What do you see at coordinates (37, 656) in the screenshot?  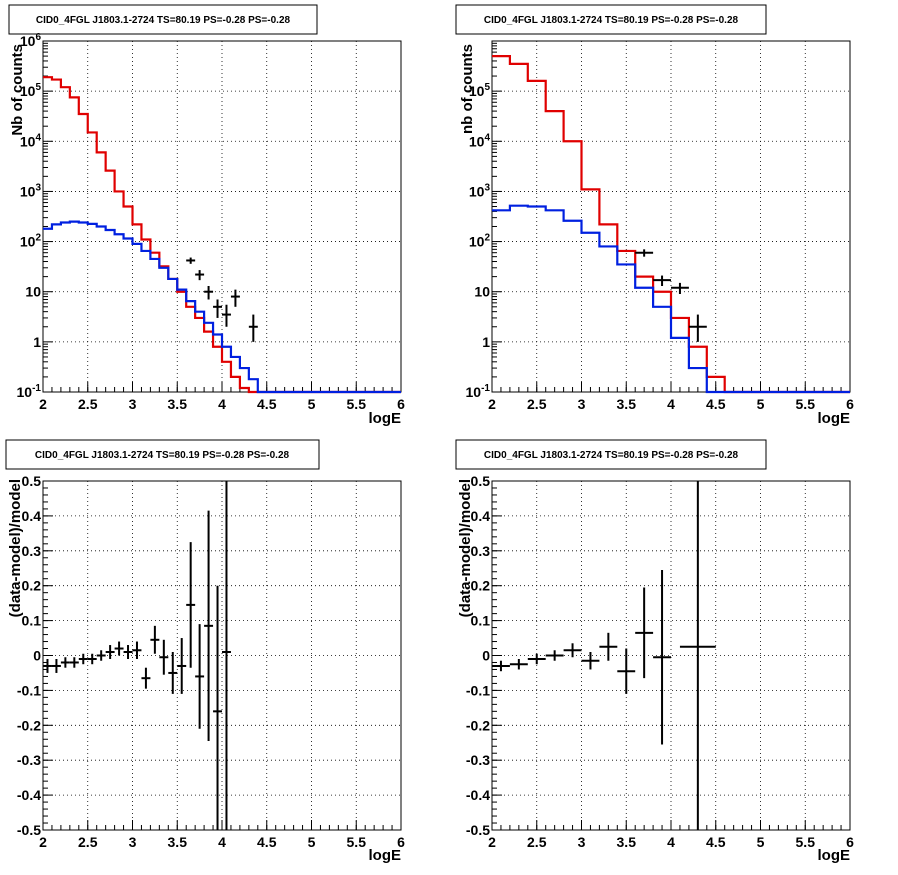 I see `y-tick-label: 0` at bounding box center [37, 656].